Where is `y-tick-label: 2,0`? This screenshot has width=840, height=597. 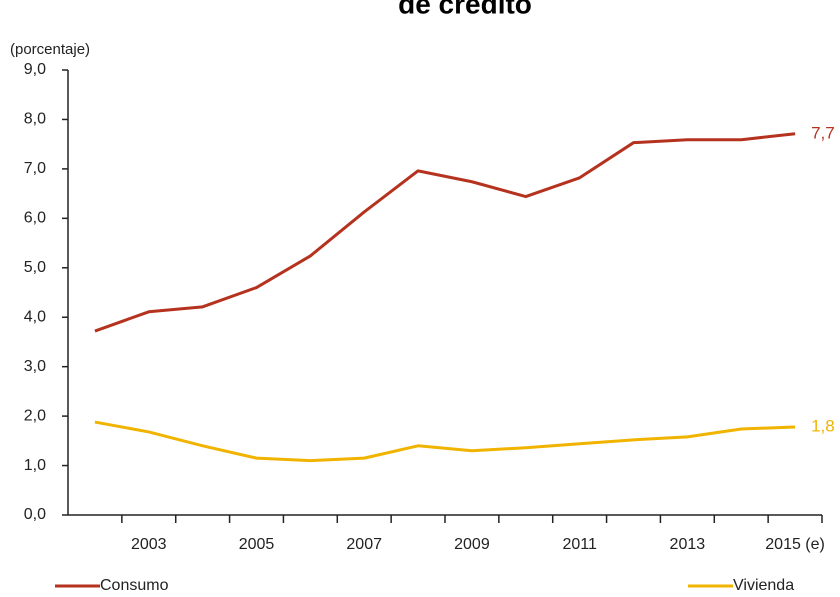
y-tick-label: 2,0 is located at coordinates (35, 415).